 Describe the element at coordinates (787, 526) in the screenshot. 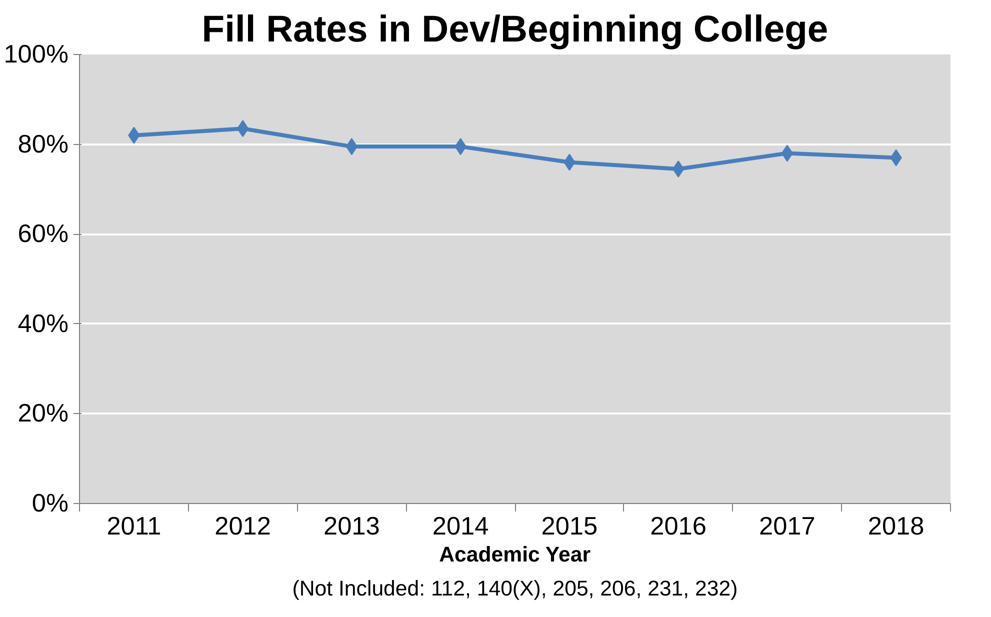

I see `x-tick-label: 2017` at that location.